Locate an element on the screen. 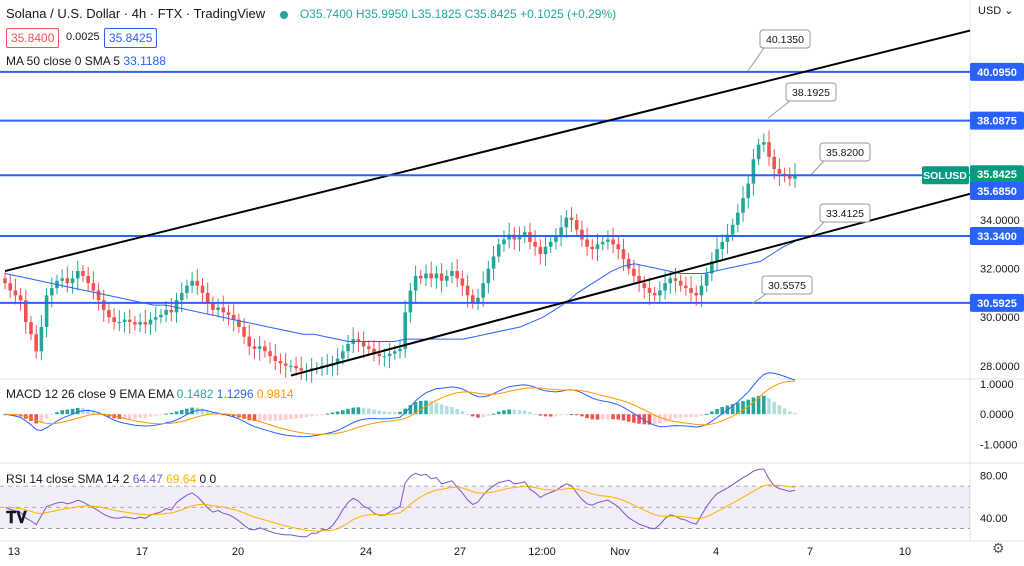 The width and height of the screenshot is (1024, 566). ma-line is located at coordinates (400, 291).